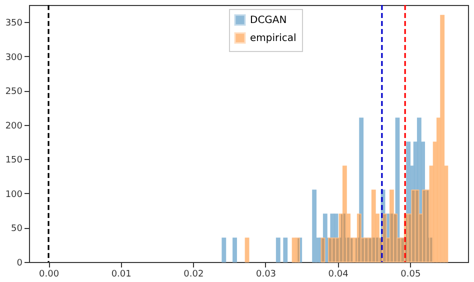  Describe the element at coordinates (273, 38) in the screenshot. I see `legend-label: empirical` at that location.